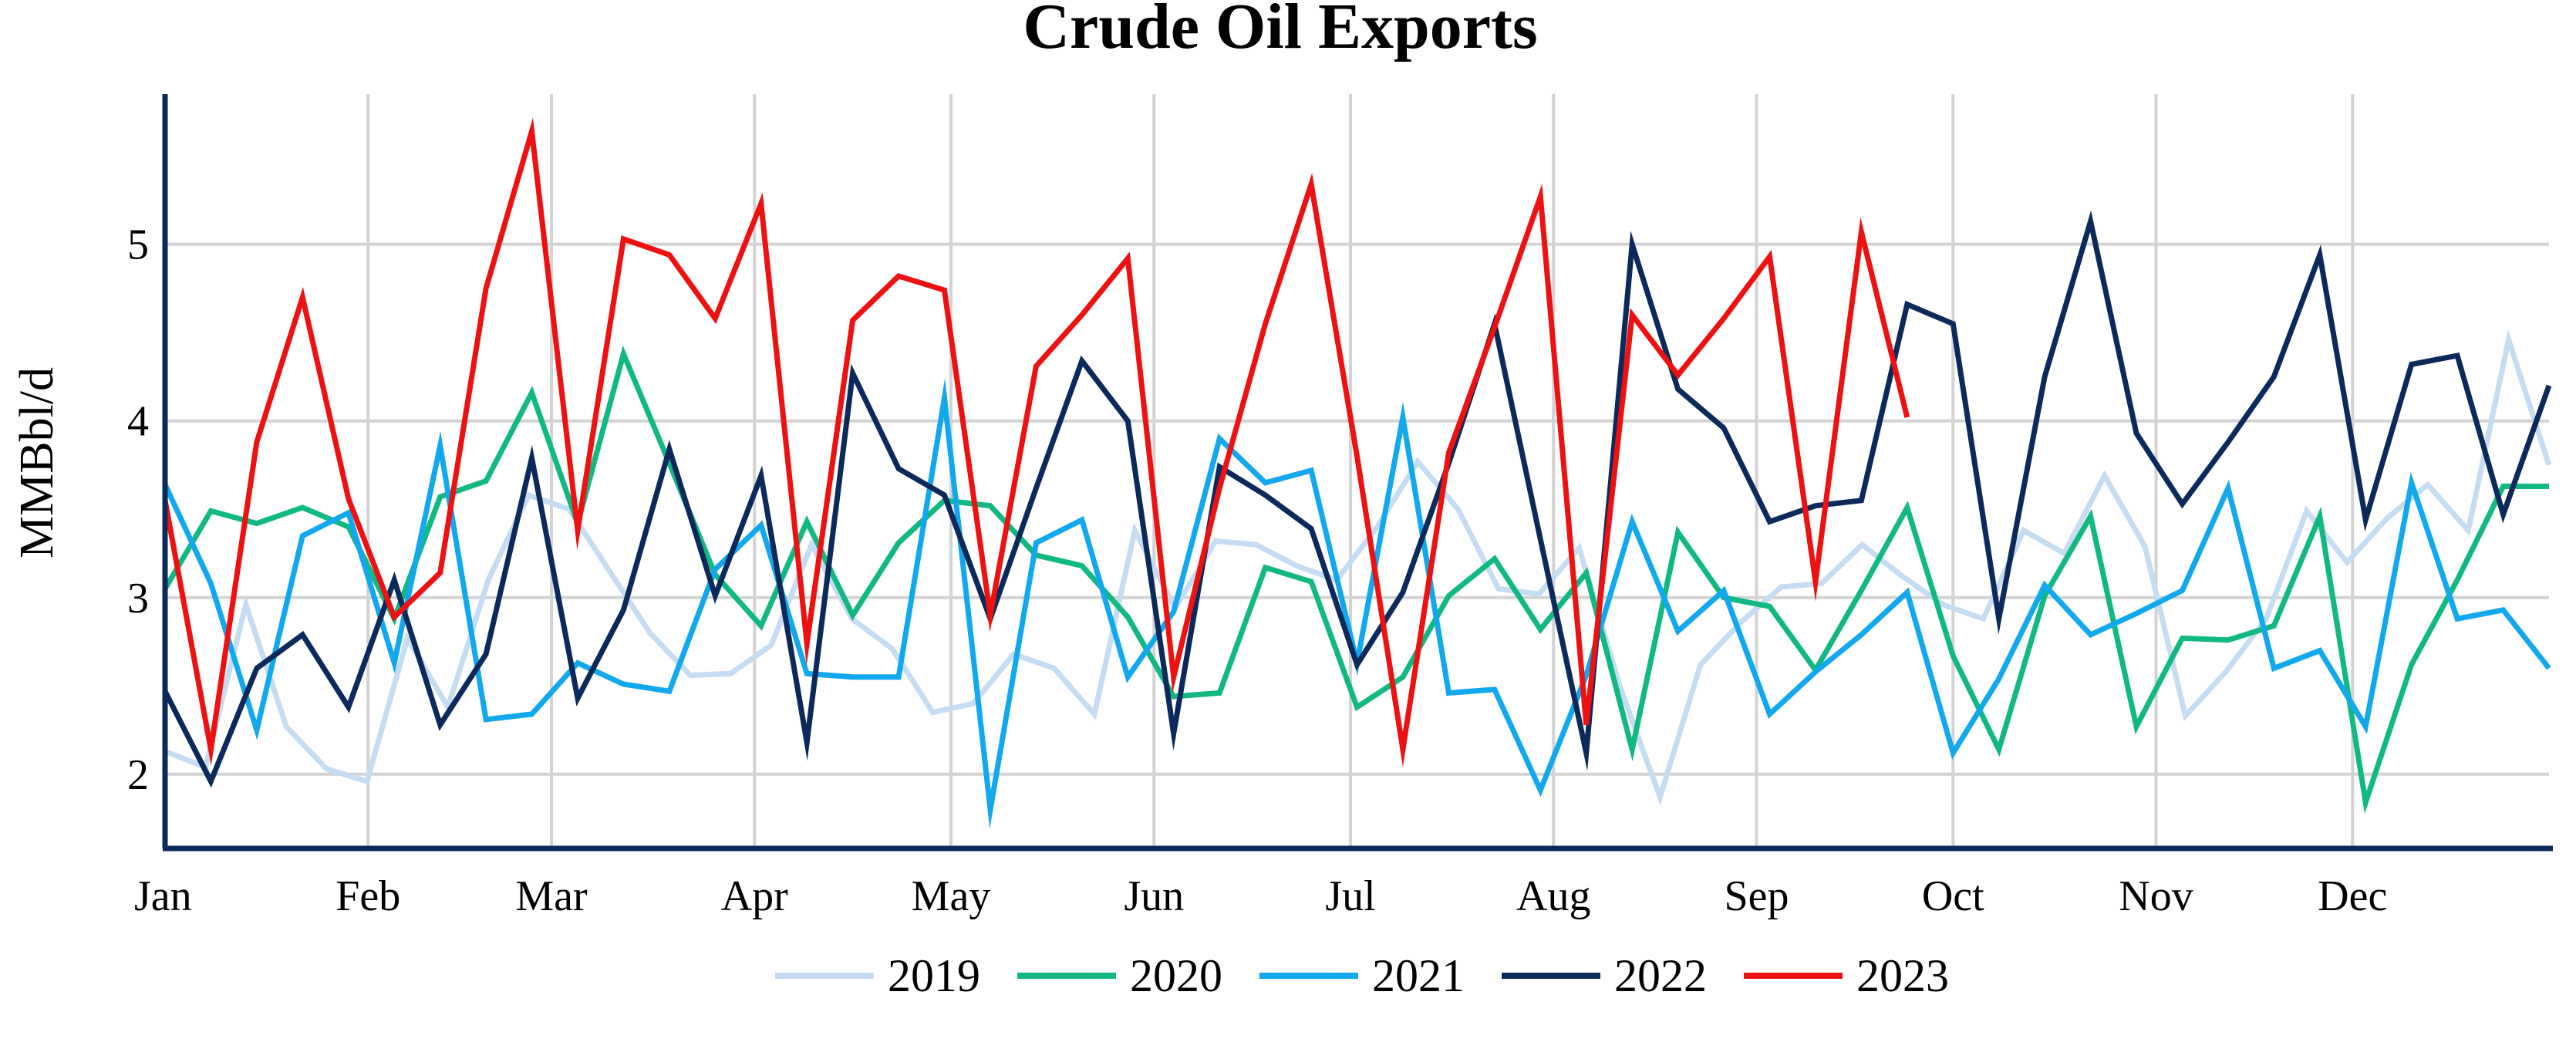  I want to click on x-tick-label: Aug, so click(1553, 896).